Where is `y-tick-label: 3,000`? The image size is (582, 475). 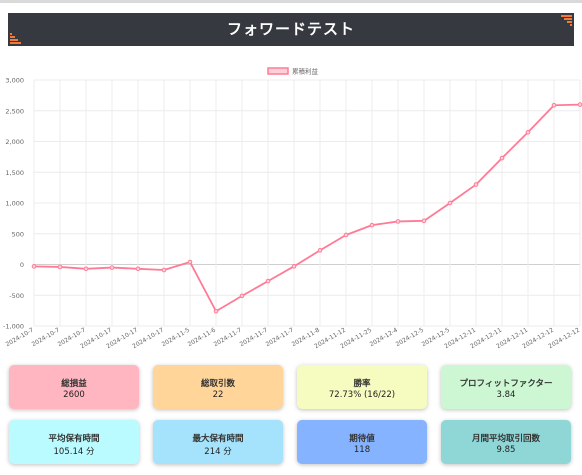
y-tick-label: 3,000 is located at coordinates (14, 81).